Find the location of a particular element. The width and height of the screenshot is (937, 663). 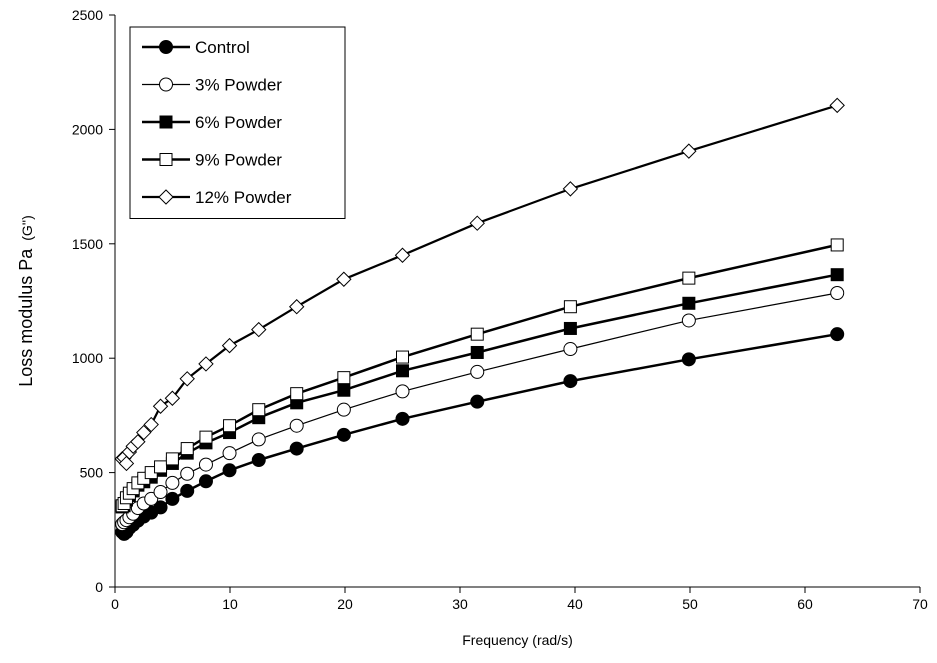

legend-entry: 3% Powder is located at coordinates (212, 85).